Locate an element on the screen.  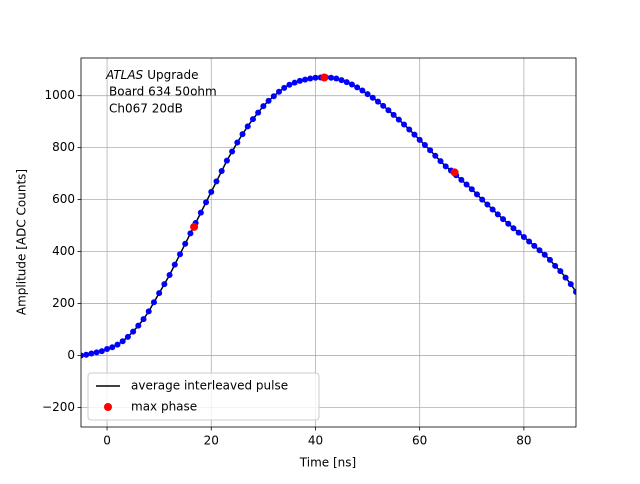
y-tick-label: 200 is located at coordinates (63, 303).